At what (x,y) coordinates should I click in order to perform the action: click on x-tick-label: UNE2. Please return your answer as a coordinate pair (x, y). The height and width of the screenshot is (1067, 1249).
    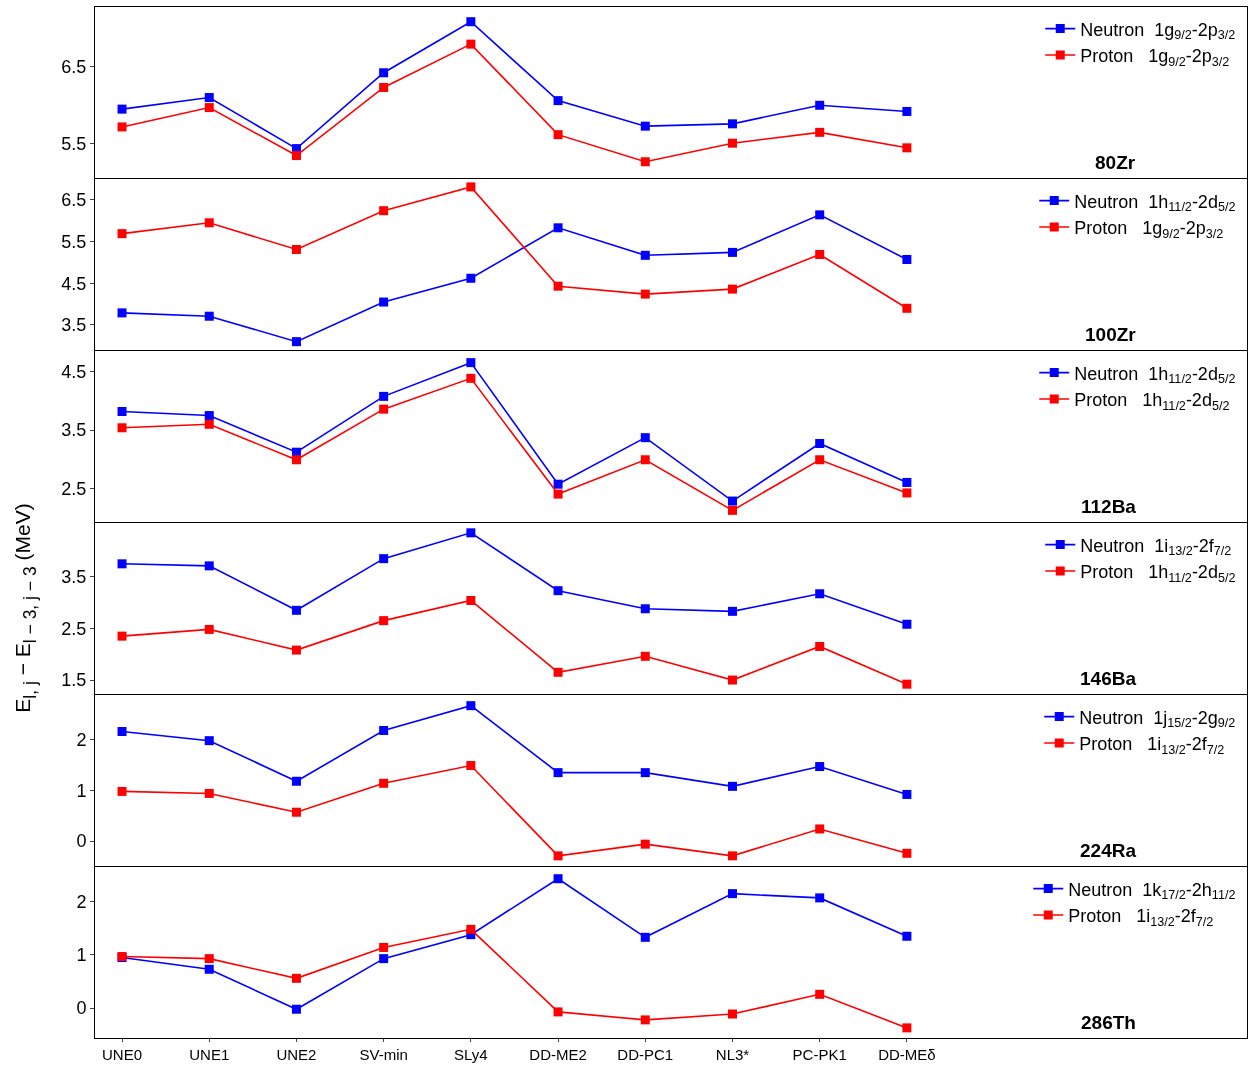
    Looking at the image, I should click on (296, 1054).